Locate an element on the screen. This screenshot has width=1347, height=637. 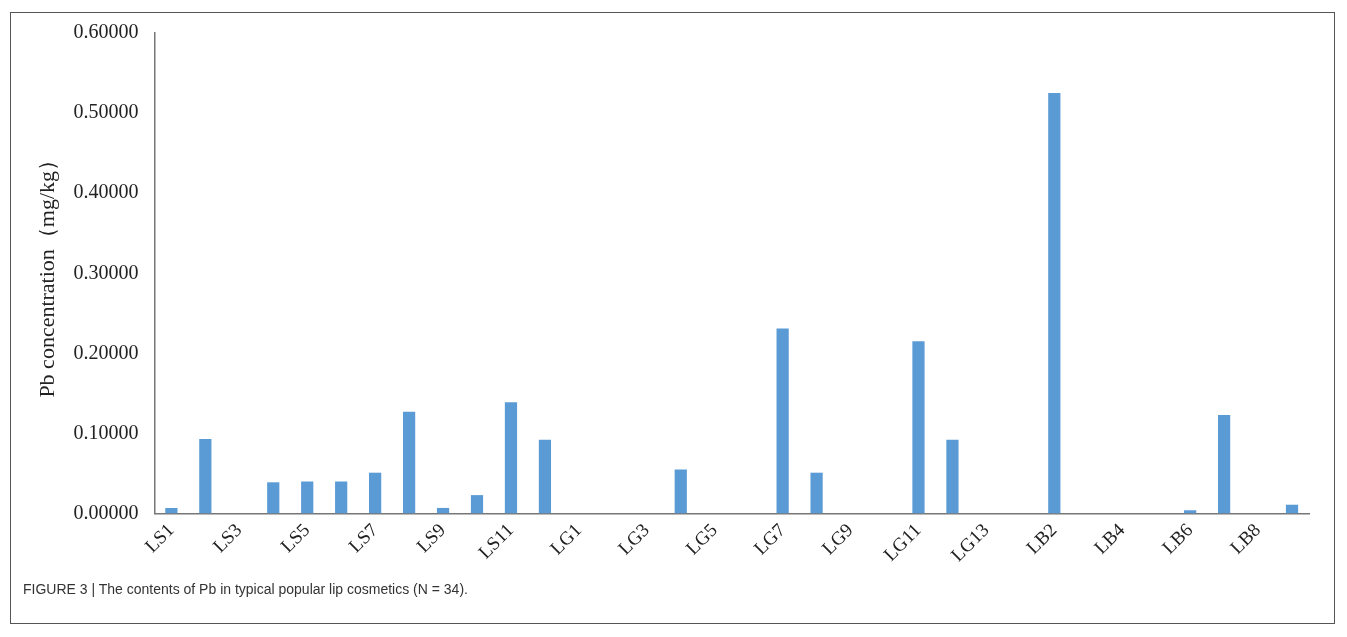
x-tick-label: LS1 is located at coordinates (159, 538).